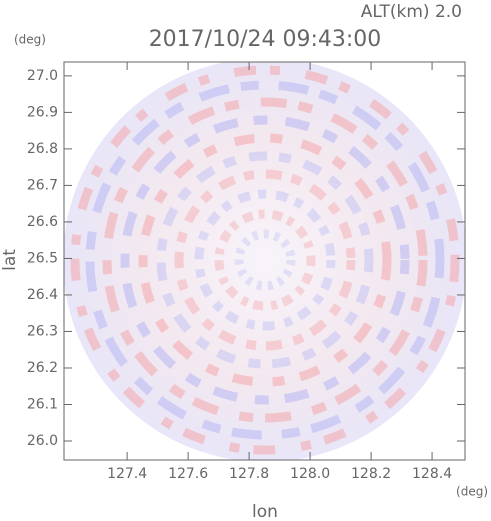 This screenshot has height=521, width=491. I want to click on y-axis-label: lat, so click(10, 260).